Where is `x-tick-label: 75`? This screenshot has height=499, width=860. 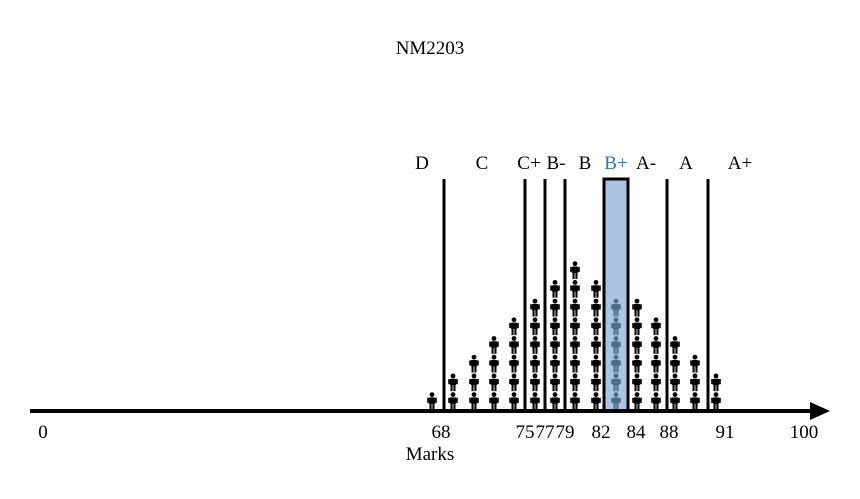
x-tick-label: 75 is located at coordinates (525, 432).